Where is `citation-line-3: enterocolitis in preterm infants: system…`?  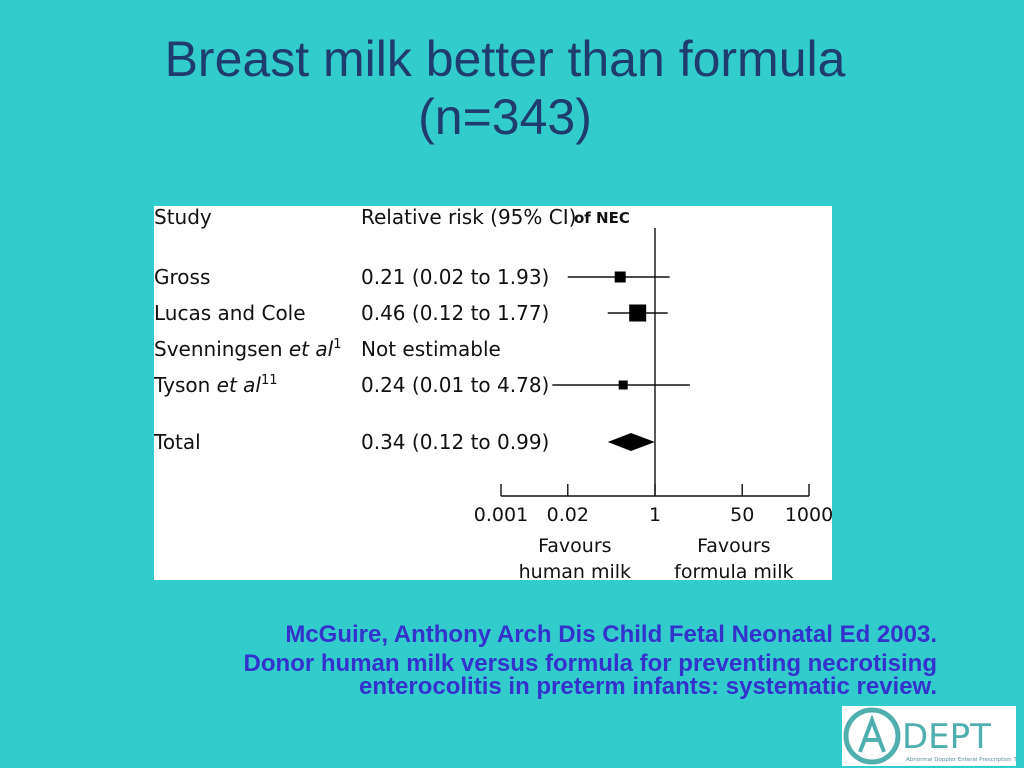
citation-line-3: enterocolitis in preterm infants: system… is located at coordinates (648, 686).